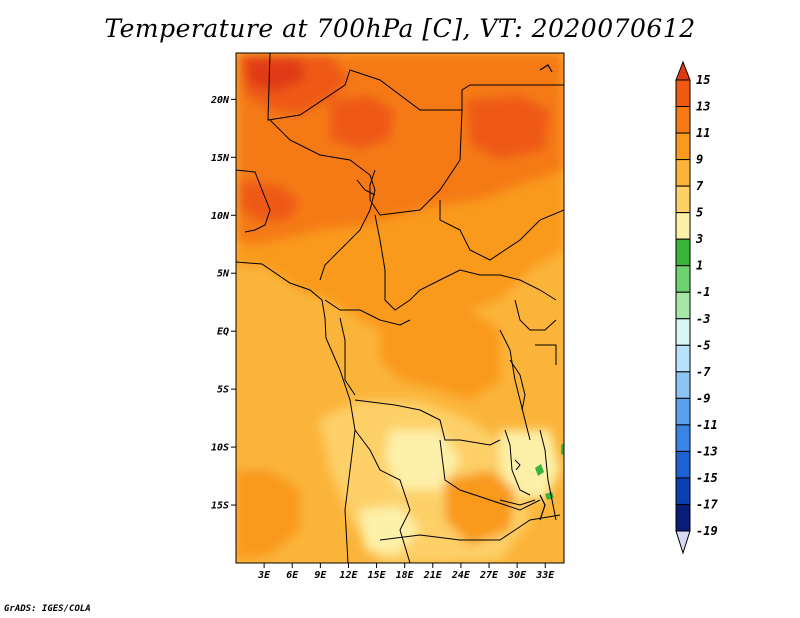 This screenshot has height=618, width=800. I want to click on lon-tick-label: 3E, so click(264, 575).